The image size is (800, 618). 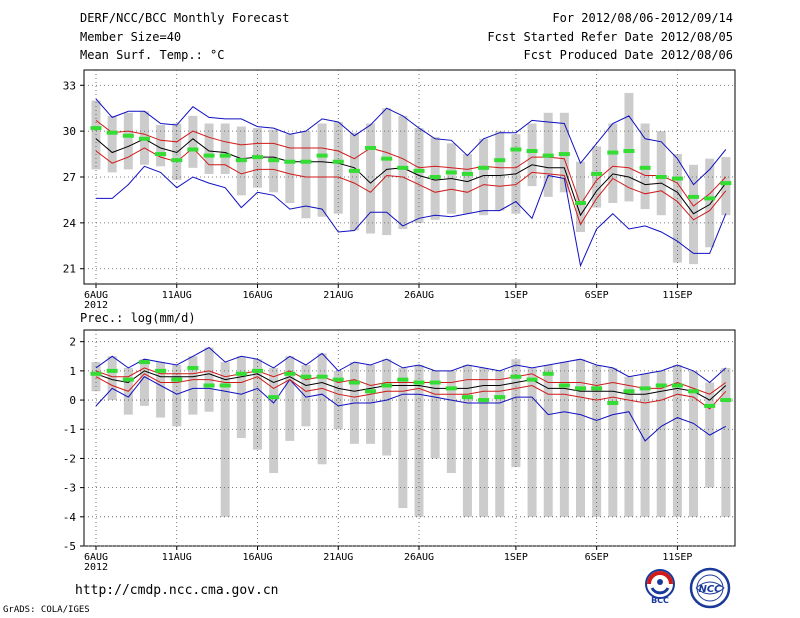 What do you see at coordinates (677, 295) in the screenshot?
I see `x-tick-label: 11SEP` at bounding box center [677, 295].